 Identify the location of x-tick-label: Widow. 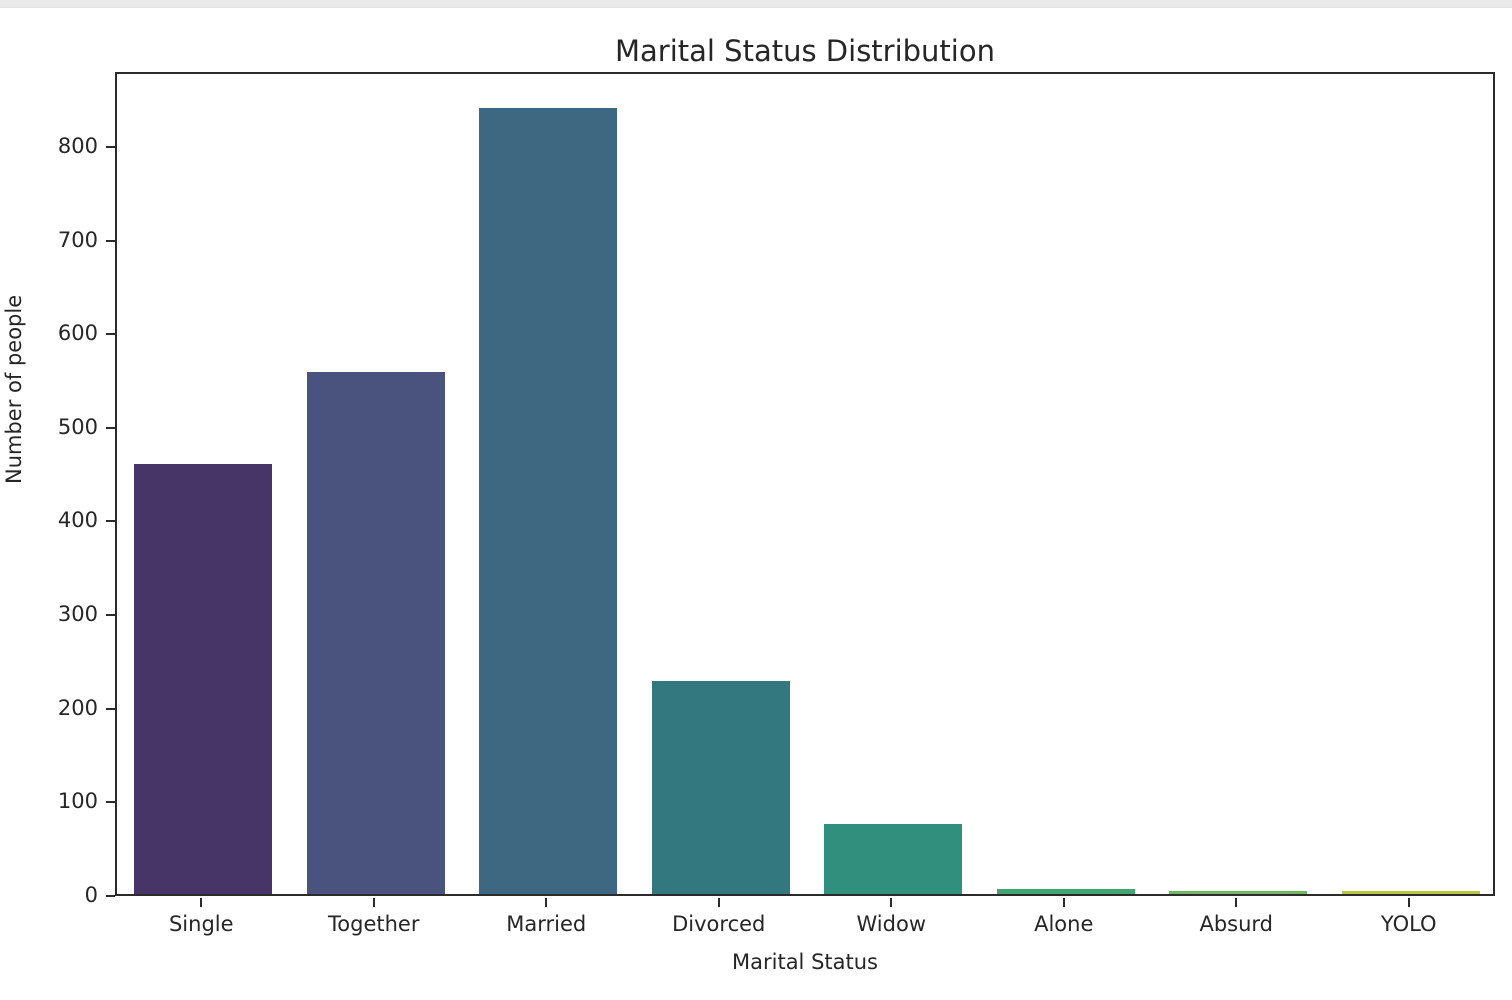
(891, 924).